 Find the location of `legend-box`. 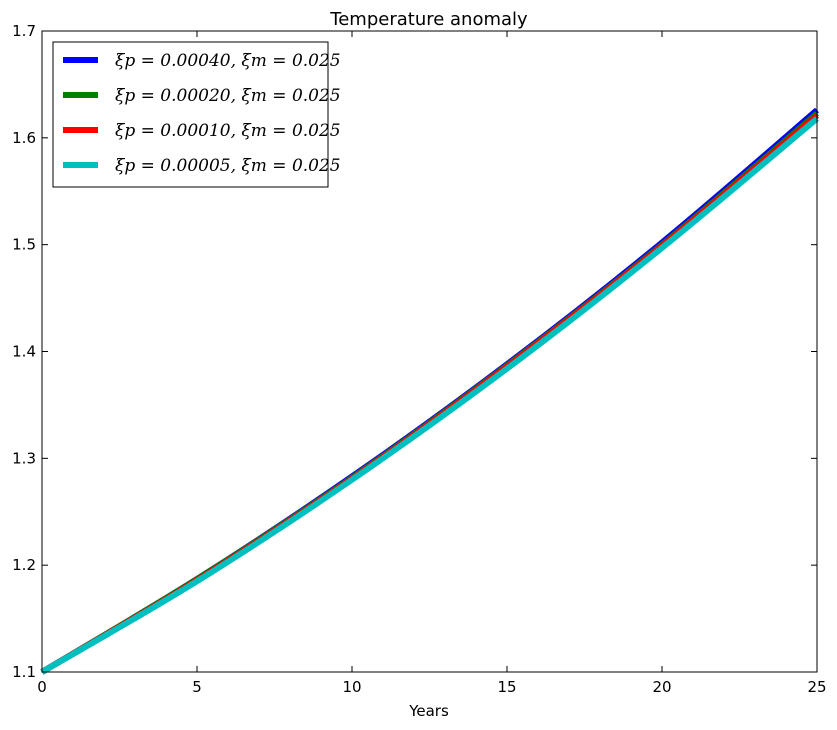

legend-box is located at coordinates (190, 114).